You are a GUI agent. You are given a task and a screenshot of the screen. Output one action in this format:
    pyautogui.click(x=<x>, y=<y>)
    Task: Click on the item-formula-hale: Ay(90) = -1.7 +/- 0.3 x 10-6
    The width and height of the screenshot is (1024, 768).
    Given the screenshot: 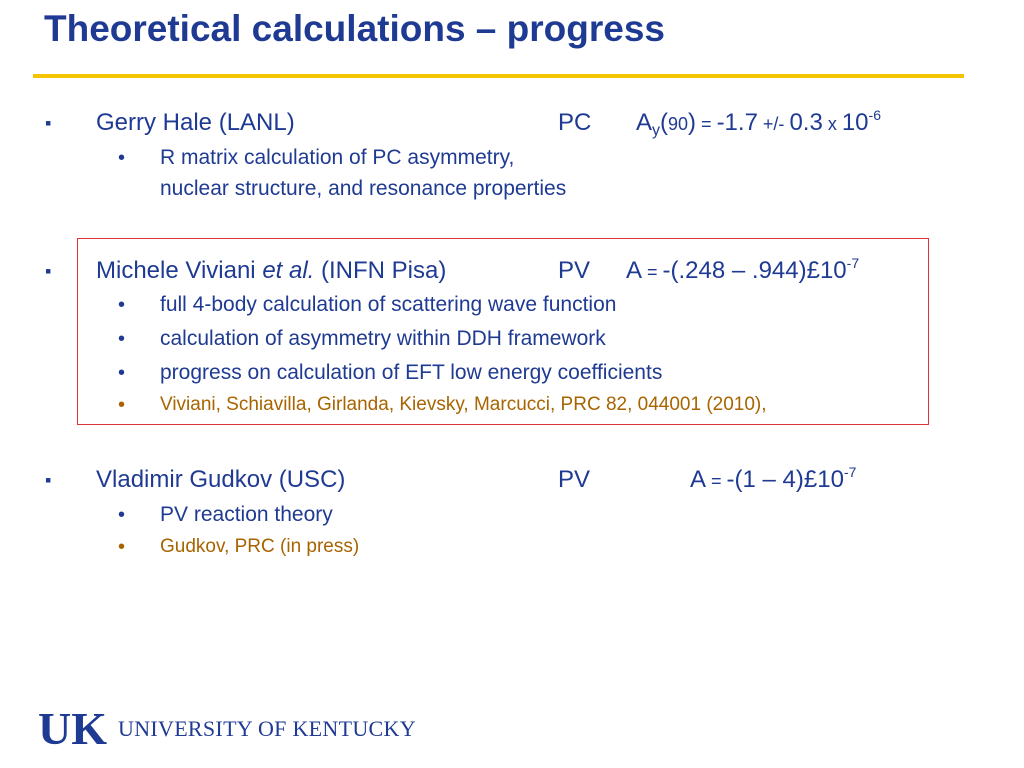 What is the action you would take?
    pyautogui.click(x=758, y=123)
    